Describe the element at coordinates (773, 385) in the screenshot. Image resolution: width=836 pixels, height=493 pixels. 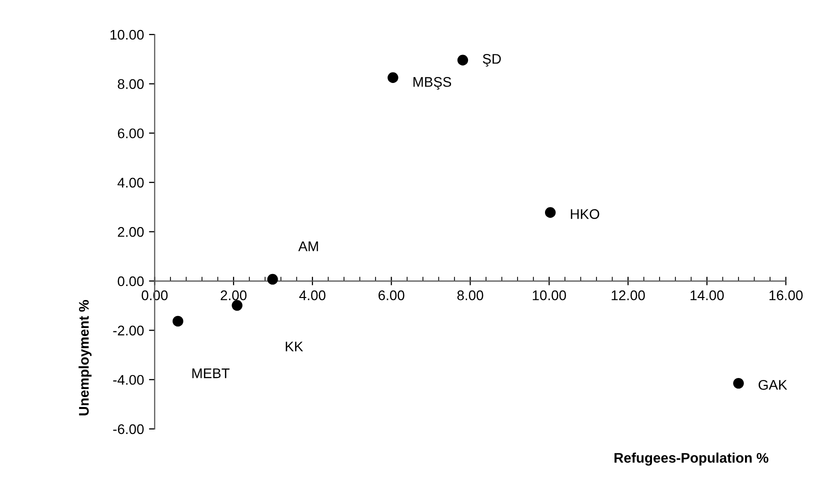
I see `annotation: GAK` at that location.